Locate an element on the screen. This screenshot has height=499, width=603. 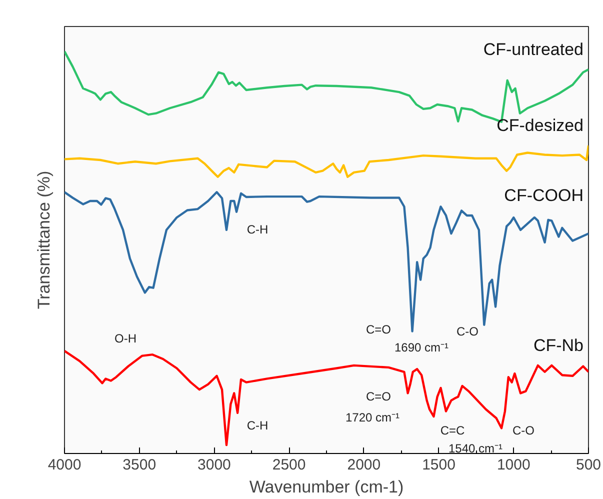
series-label: CF-Nb is located at coordinates (558, 345).